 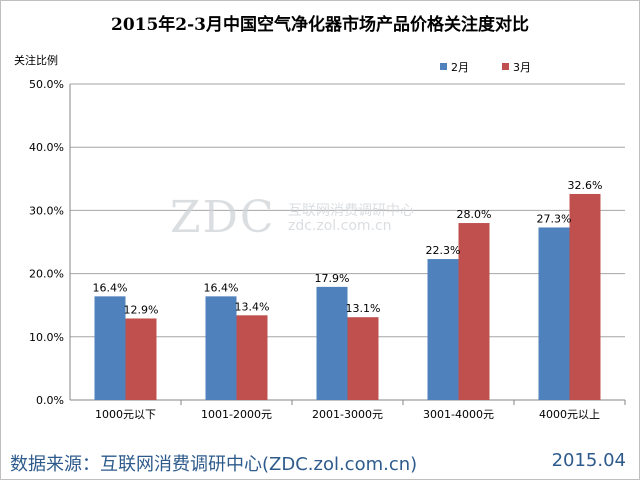 I want to click on data-label: 12.9%, so click(x=141, y=309).